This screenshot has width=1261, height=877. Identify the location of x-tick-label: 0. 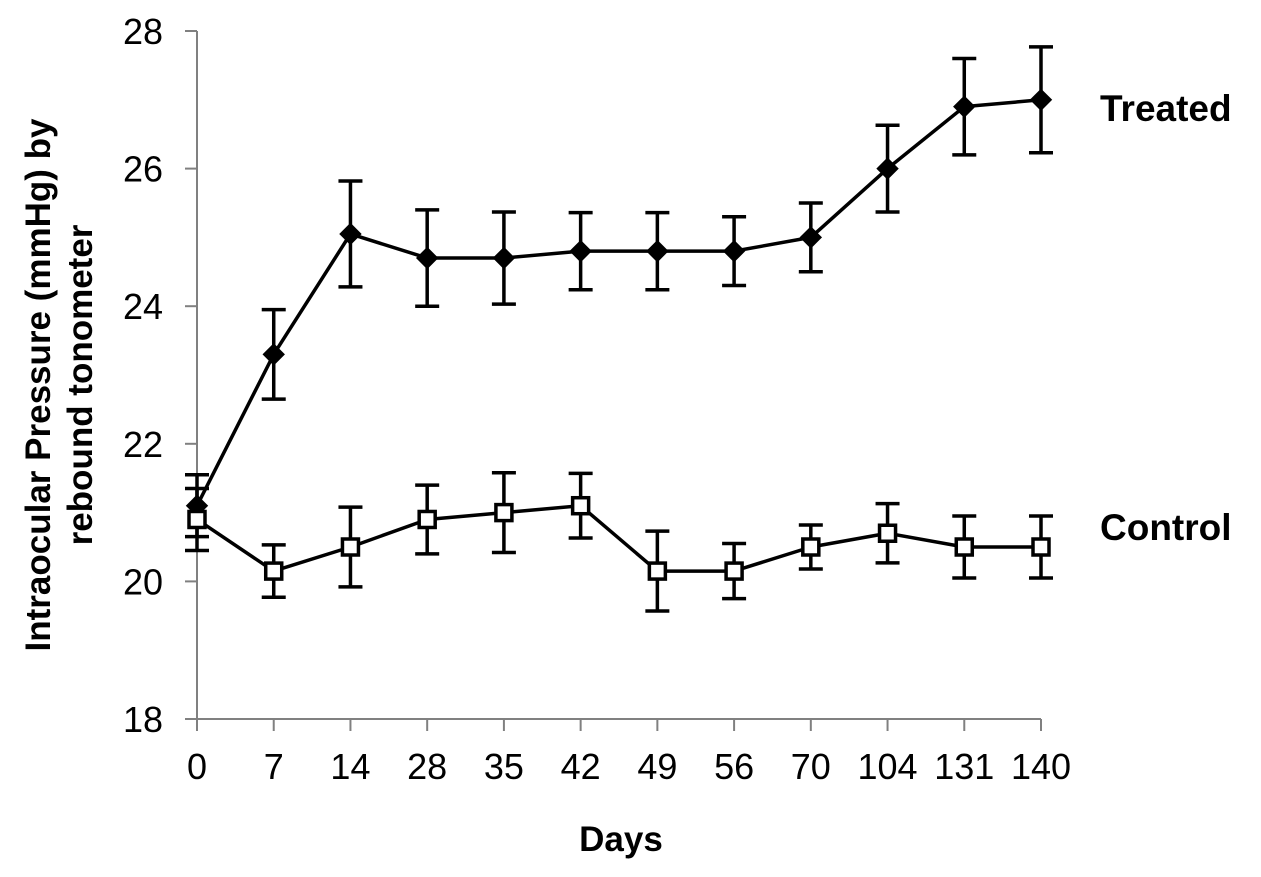
(197, 766).